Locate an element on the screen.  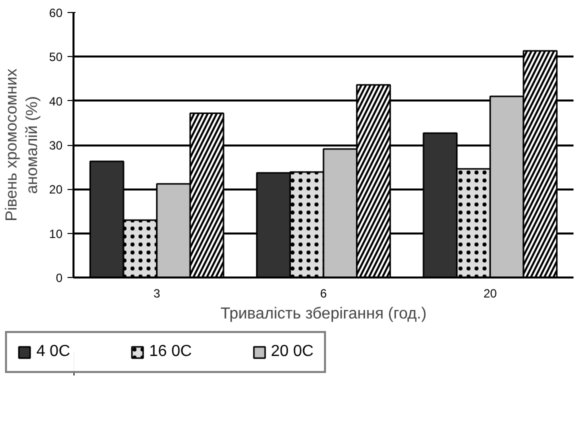
y-tick-label: 60 is located at coordinates (56, 13).